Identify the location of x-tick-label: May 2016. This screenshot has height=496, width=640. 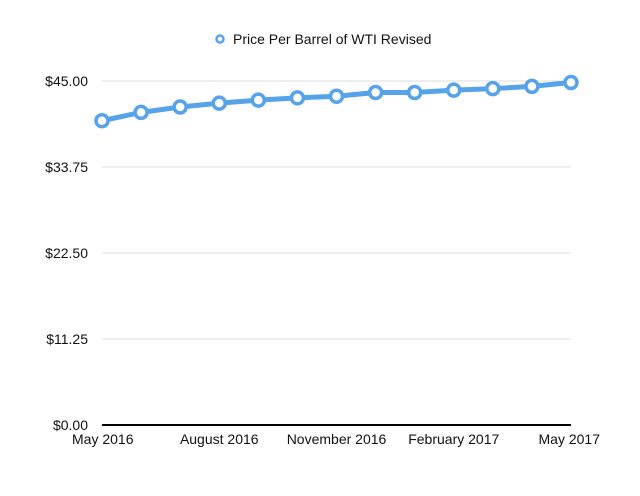
(103, 439).